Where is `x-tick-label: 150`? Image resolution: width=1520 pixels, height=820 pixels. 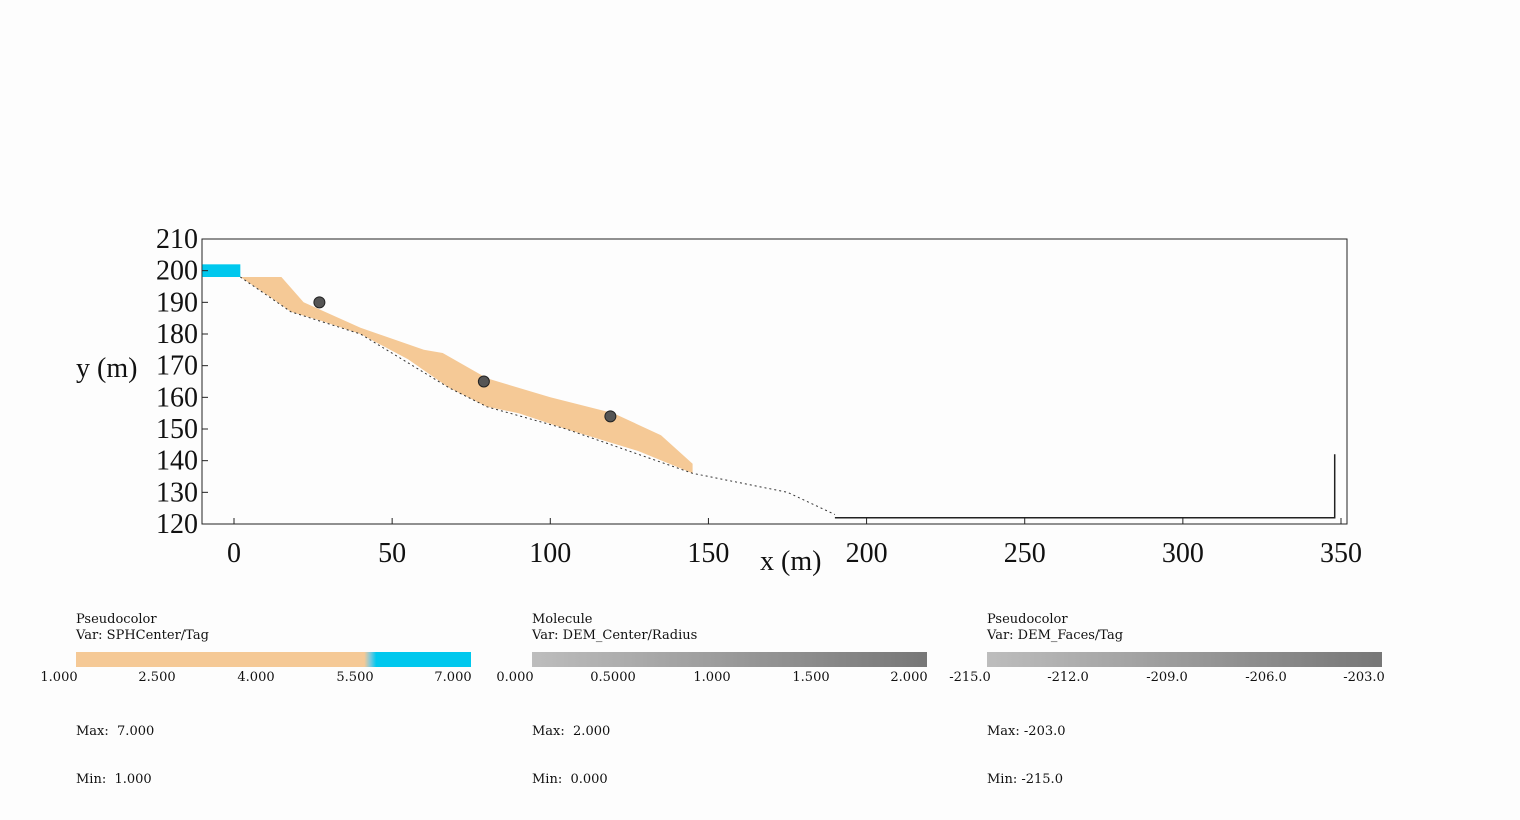
x-tick-label: 150 is located at coordinates (708, 553).